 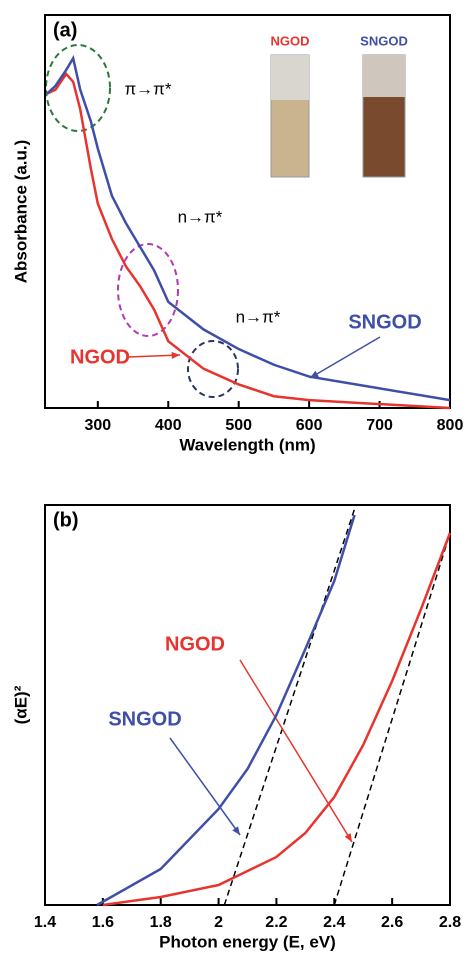 What do you see at coordinates (142, 221) in the screenshot?
I see `ellipses` at bounding box center [142, 221].